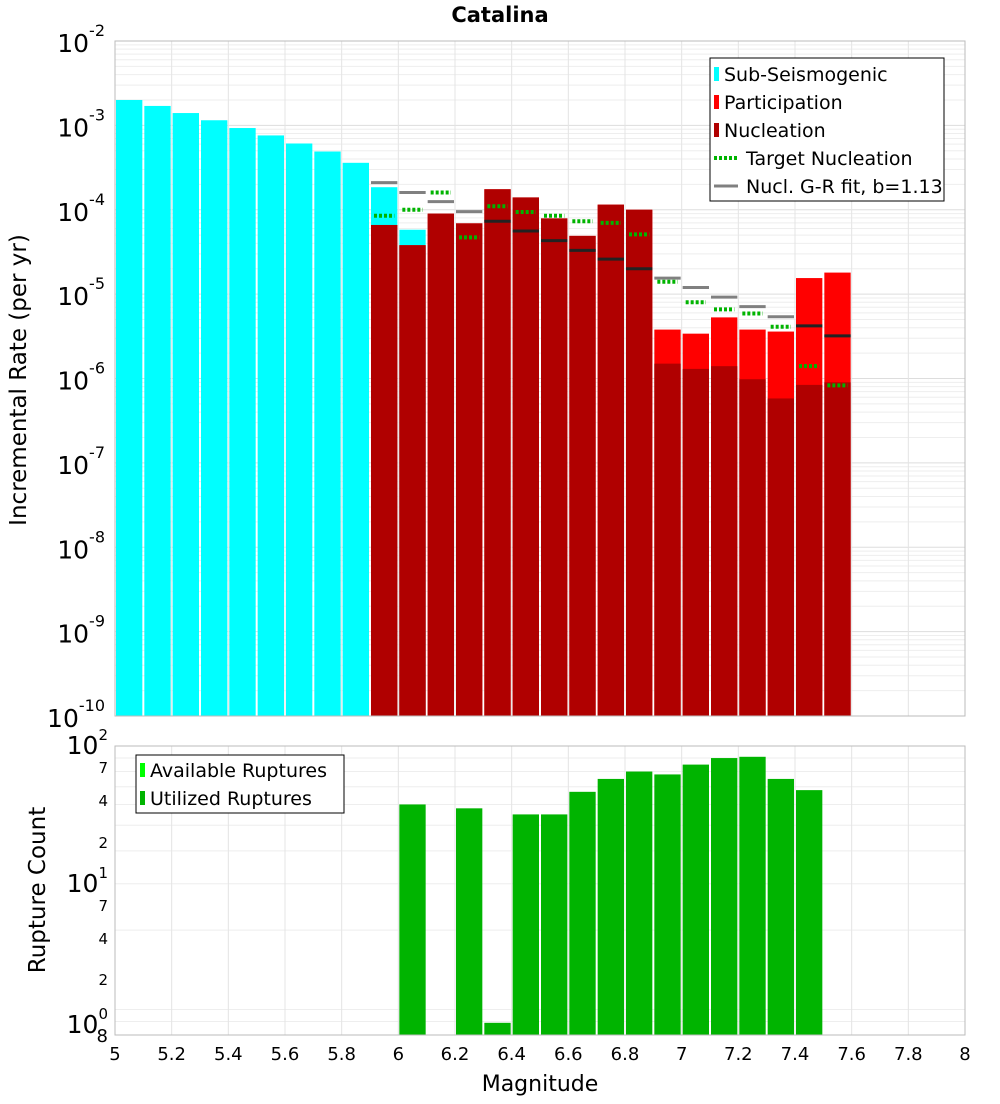 Image resolution: width=1000 pixels, height=1104 pixels. Describe the element at coordinates (844, 187) in the screenshot. I see `legend-label: Nucl. G-R fit, b=1.13` at that location.